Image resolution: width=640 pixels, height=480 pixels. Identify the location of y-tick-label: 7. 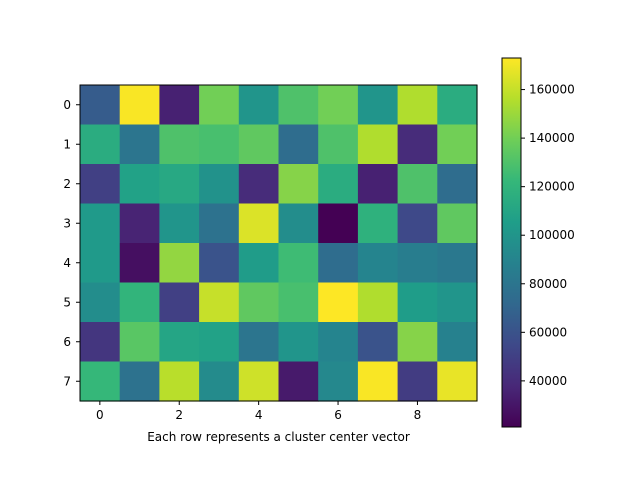
(67, 381).